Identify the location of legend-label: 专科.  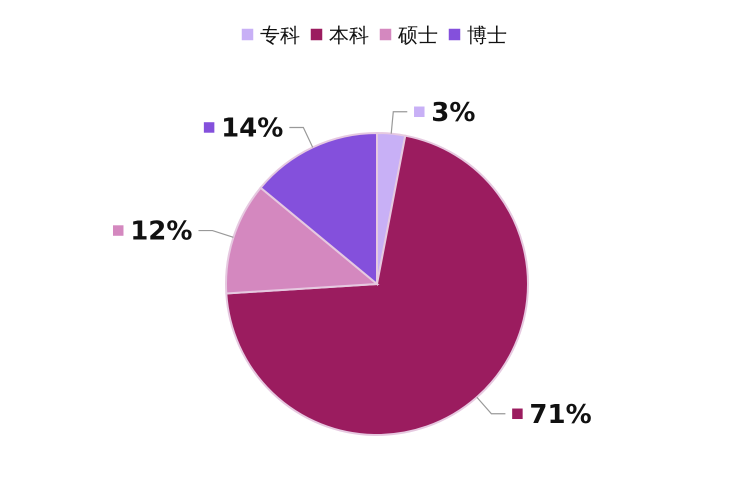
(280, 35).